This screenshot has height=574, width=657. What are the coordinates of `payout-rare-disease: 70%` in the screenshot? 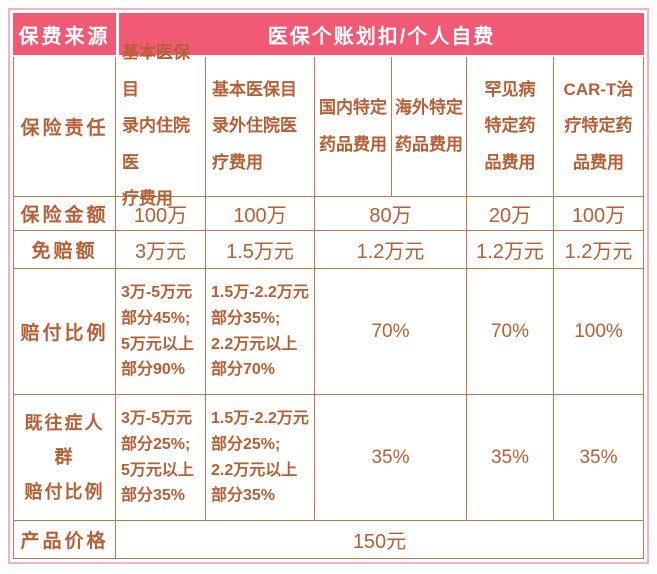 It's located at (510, 332).